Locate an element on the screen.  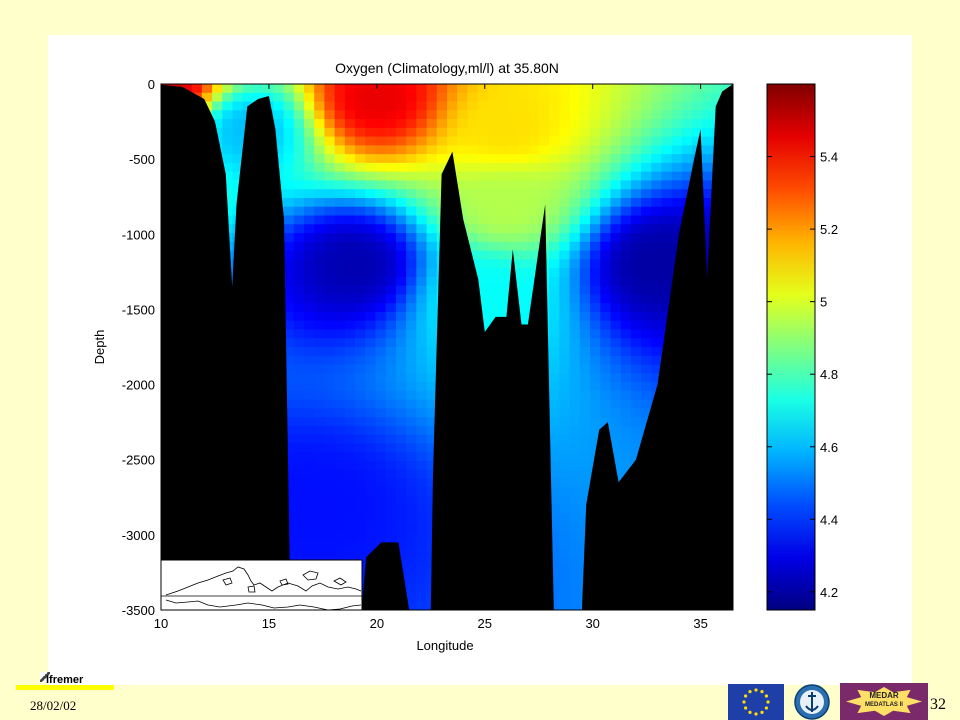
ifremer-logo: Ifremer is located at coordinates (66, 682).